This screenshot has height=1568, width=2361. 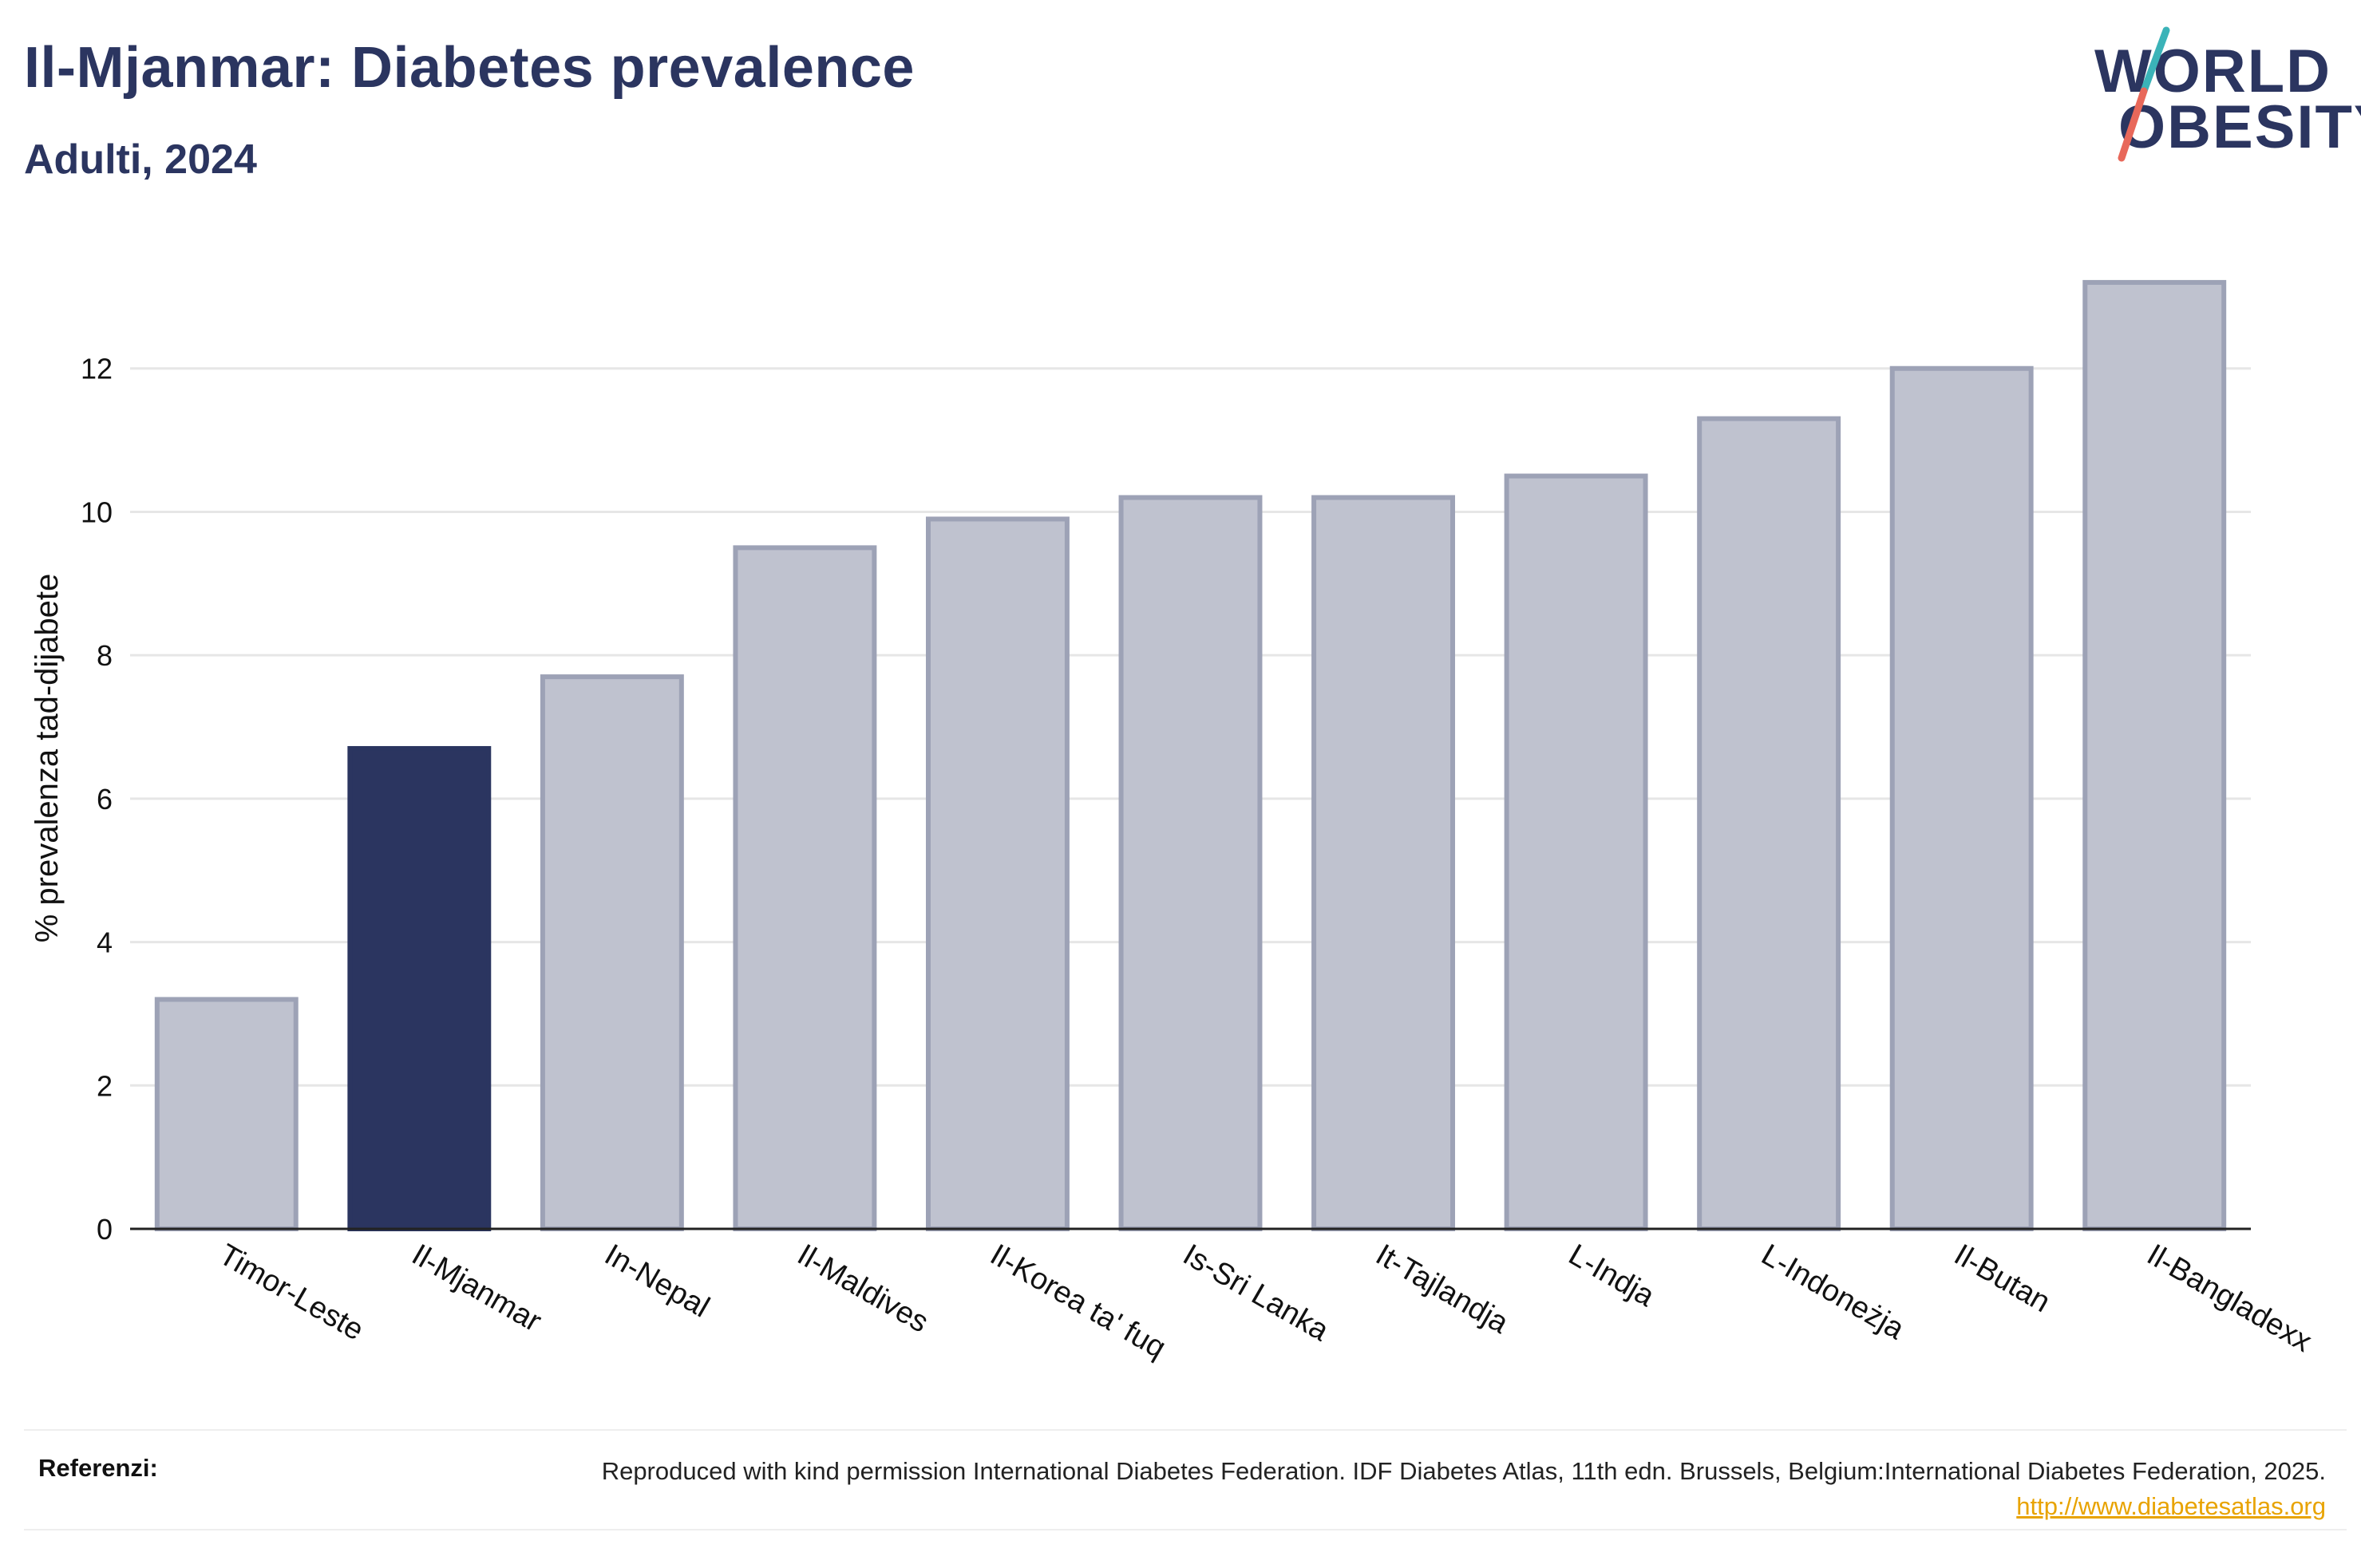 I want to click on footer-bottom-divider, so click(x=1185, y=1529).